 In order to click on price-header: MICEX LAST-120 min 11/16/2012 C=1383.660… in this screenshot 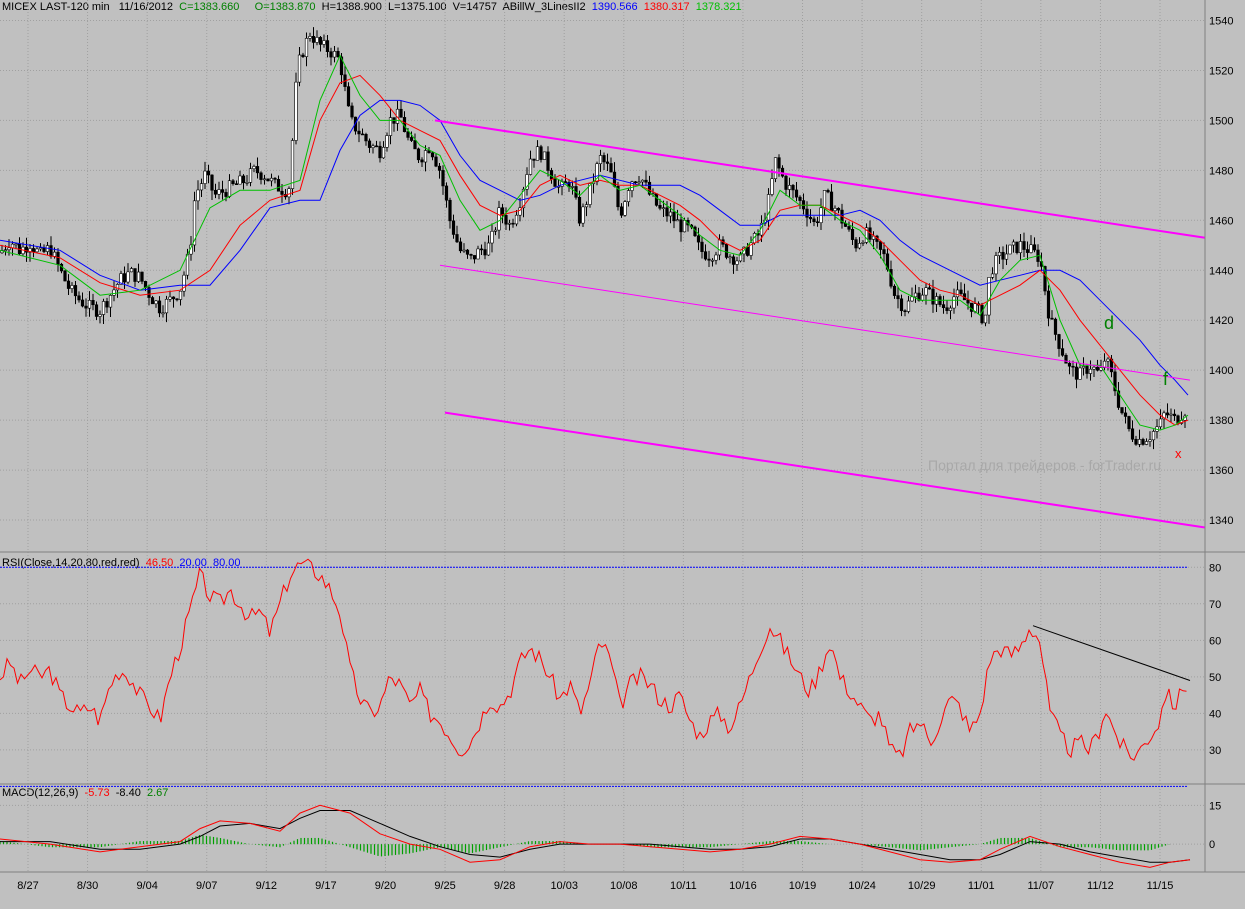, I will do `click(372, 7)`.